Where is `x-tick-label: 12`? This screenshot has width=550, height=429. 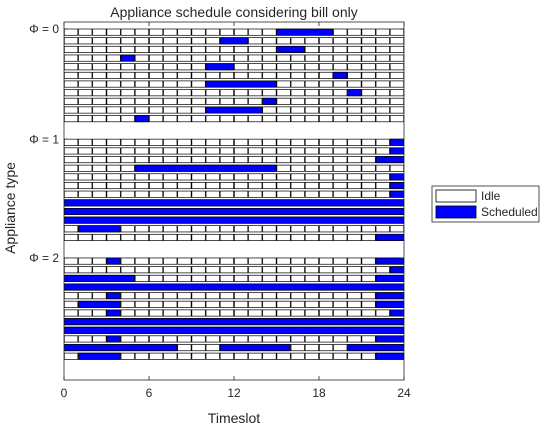 x-tick-label: 12 is located at coordinates (234, 393).